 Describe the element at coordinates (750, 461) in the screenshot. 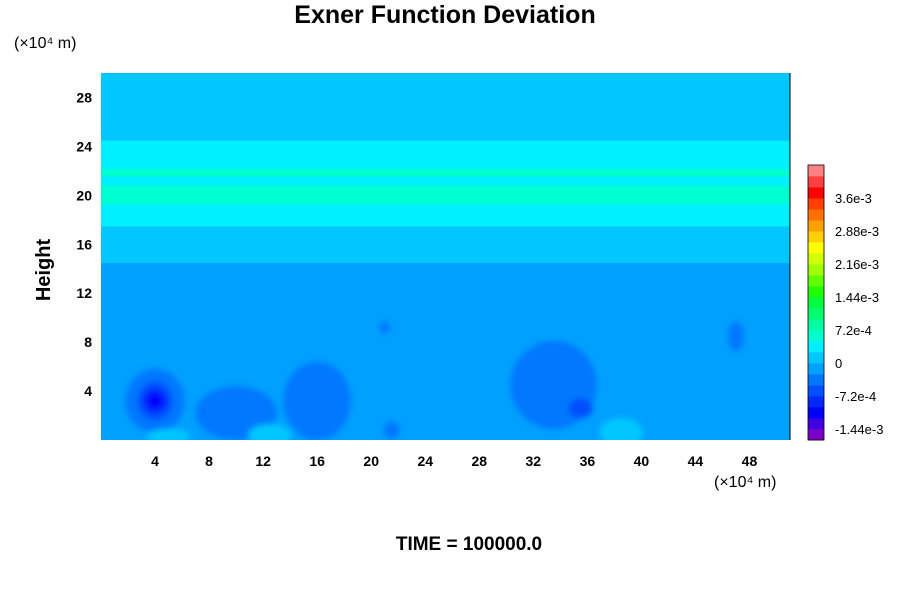

I see `x-tick-48: 48` at that location.